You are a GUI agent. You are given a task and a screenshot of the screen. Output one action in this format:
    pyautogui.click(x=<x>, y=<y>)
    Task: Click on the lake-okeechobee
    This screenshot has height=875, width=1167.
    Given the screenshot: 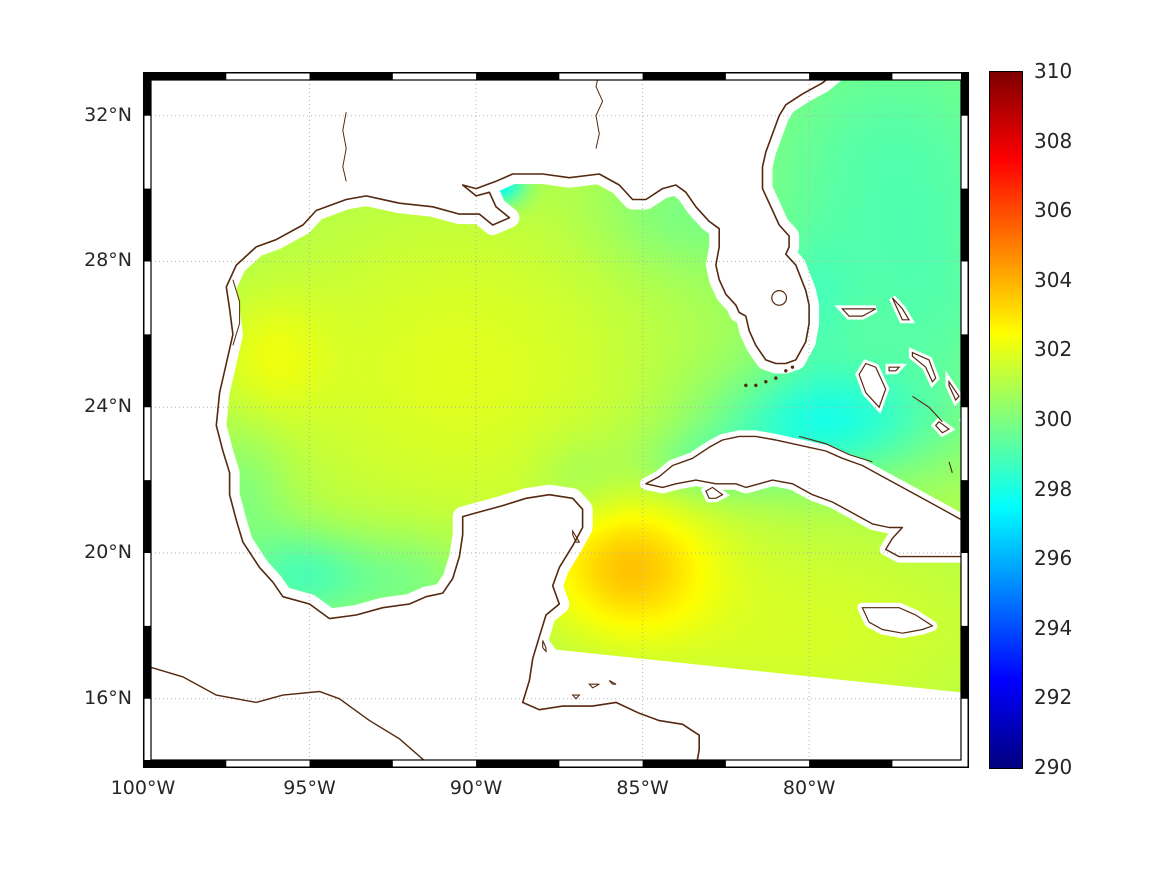 What is the action you would take?
    pyautogui.click(x=779, y=297)
    